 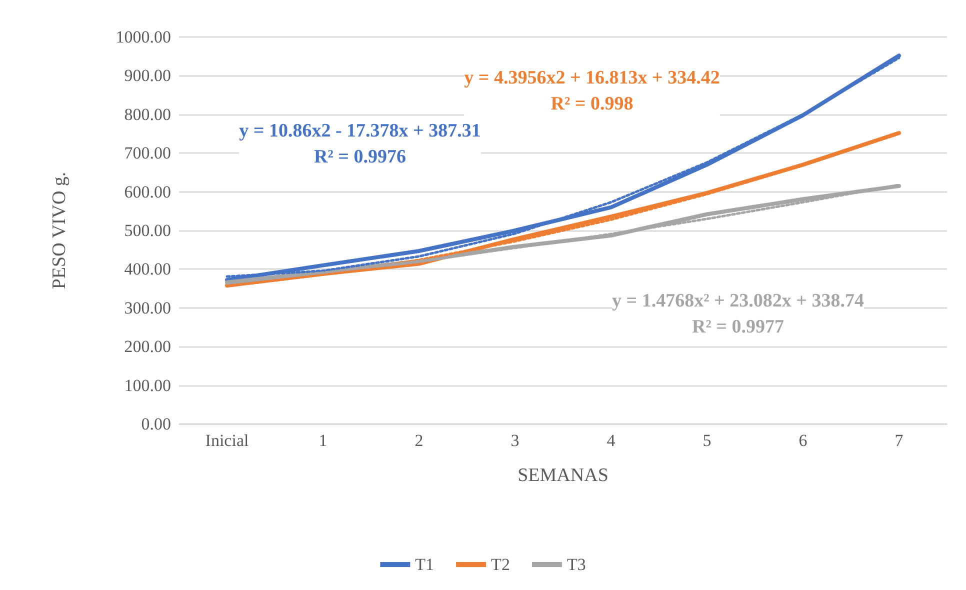 What do you see at coordinates (738, 314) in the screenshot?
I see `annotation: y = 1.4768x² + 23.082x + 338.74 R² = 0.9977` at bounding box center [738, 314].